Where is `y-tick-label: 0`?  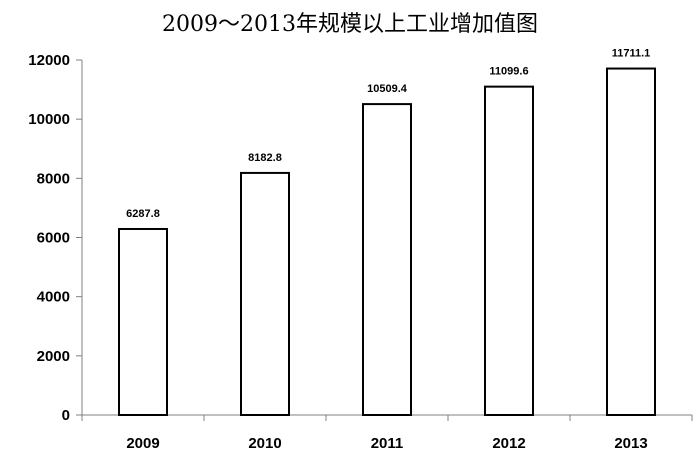
y-tick-label: 0 is located at coordinates (66, 415).